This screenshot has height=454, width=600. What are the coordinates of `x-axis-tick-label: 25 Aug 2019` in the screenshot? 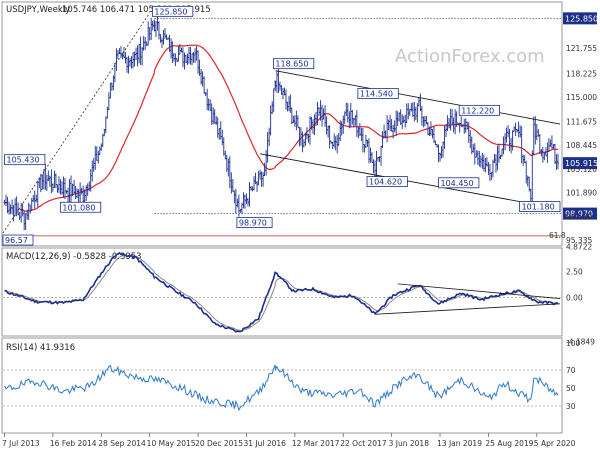 It's located at (509, 443).